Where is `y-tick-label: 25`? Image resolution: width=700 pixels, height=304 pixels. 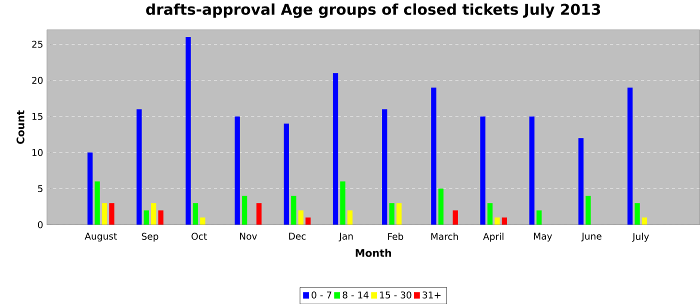
y-tick-label: 25 is located at coordinates (37, 44).